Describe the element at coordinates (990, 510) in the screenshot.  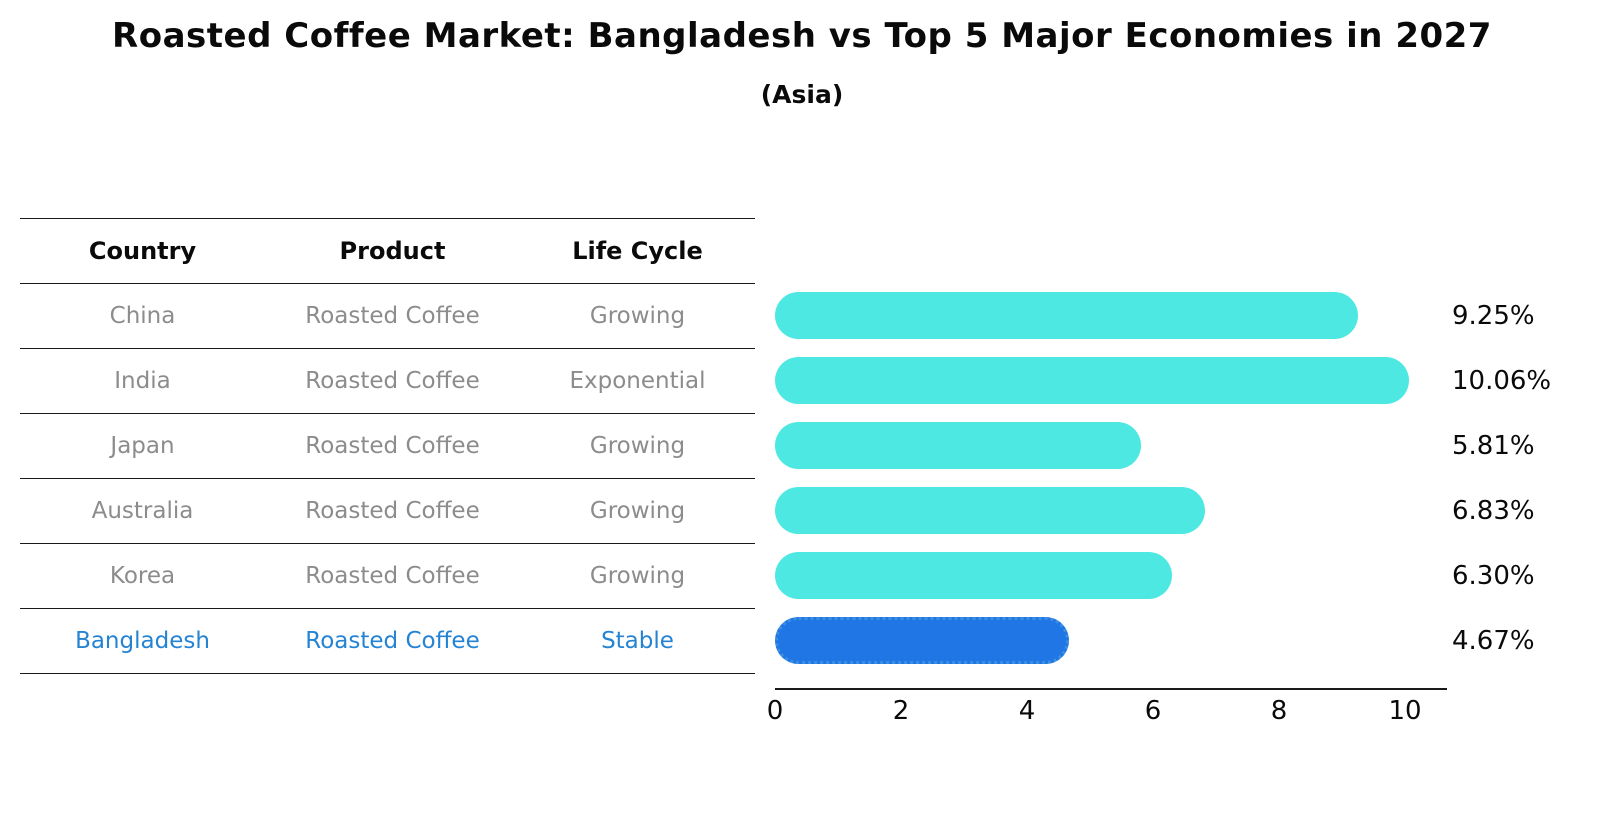
I see `bar-australia` at that location.